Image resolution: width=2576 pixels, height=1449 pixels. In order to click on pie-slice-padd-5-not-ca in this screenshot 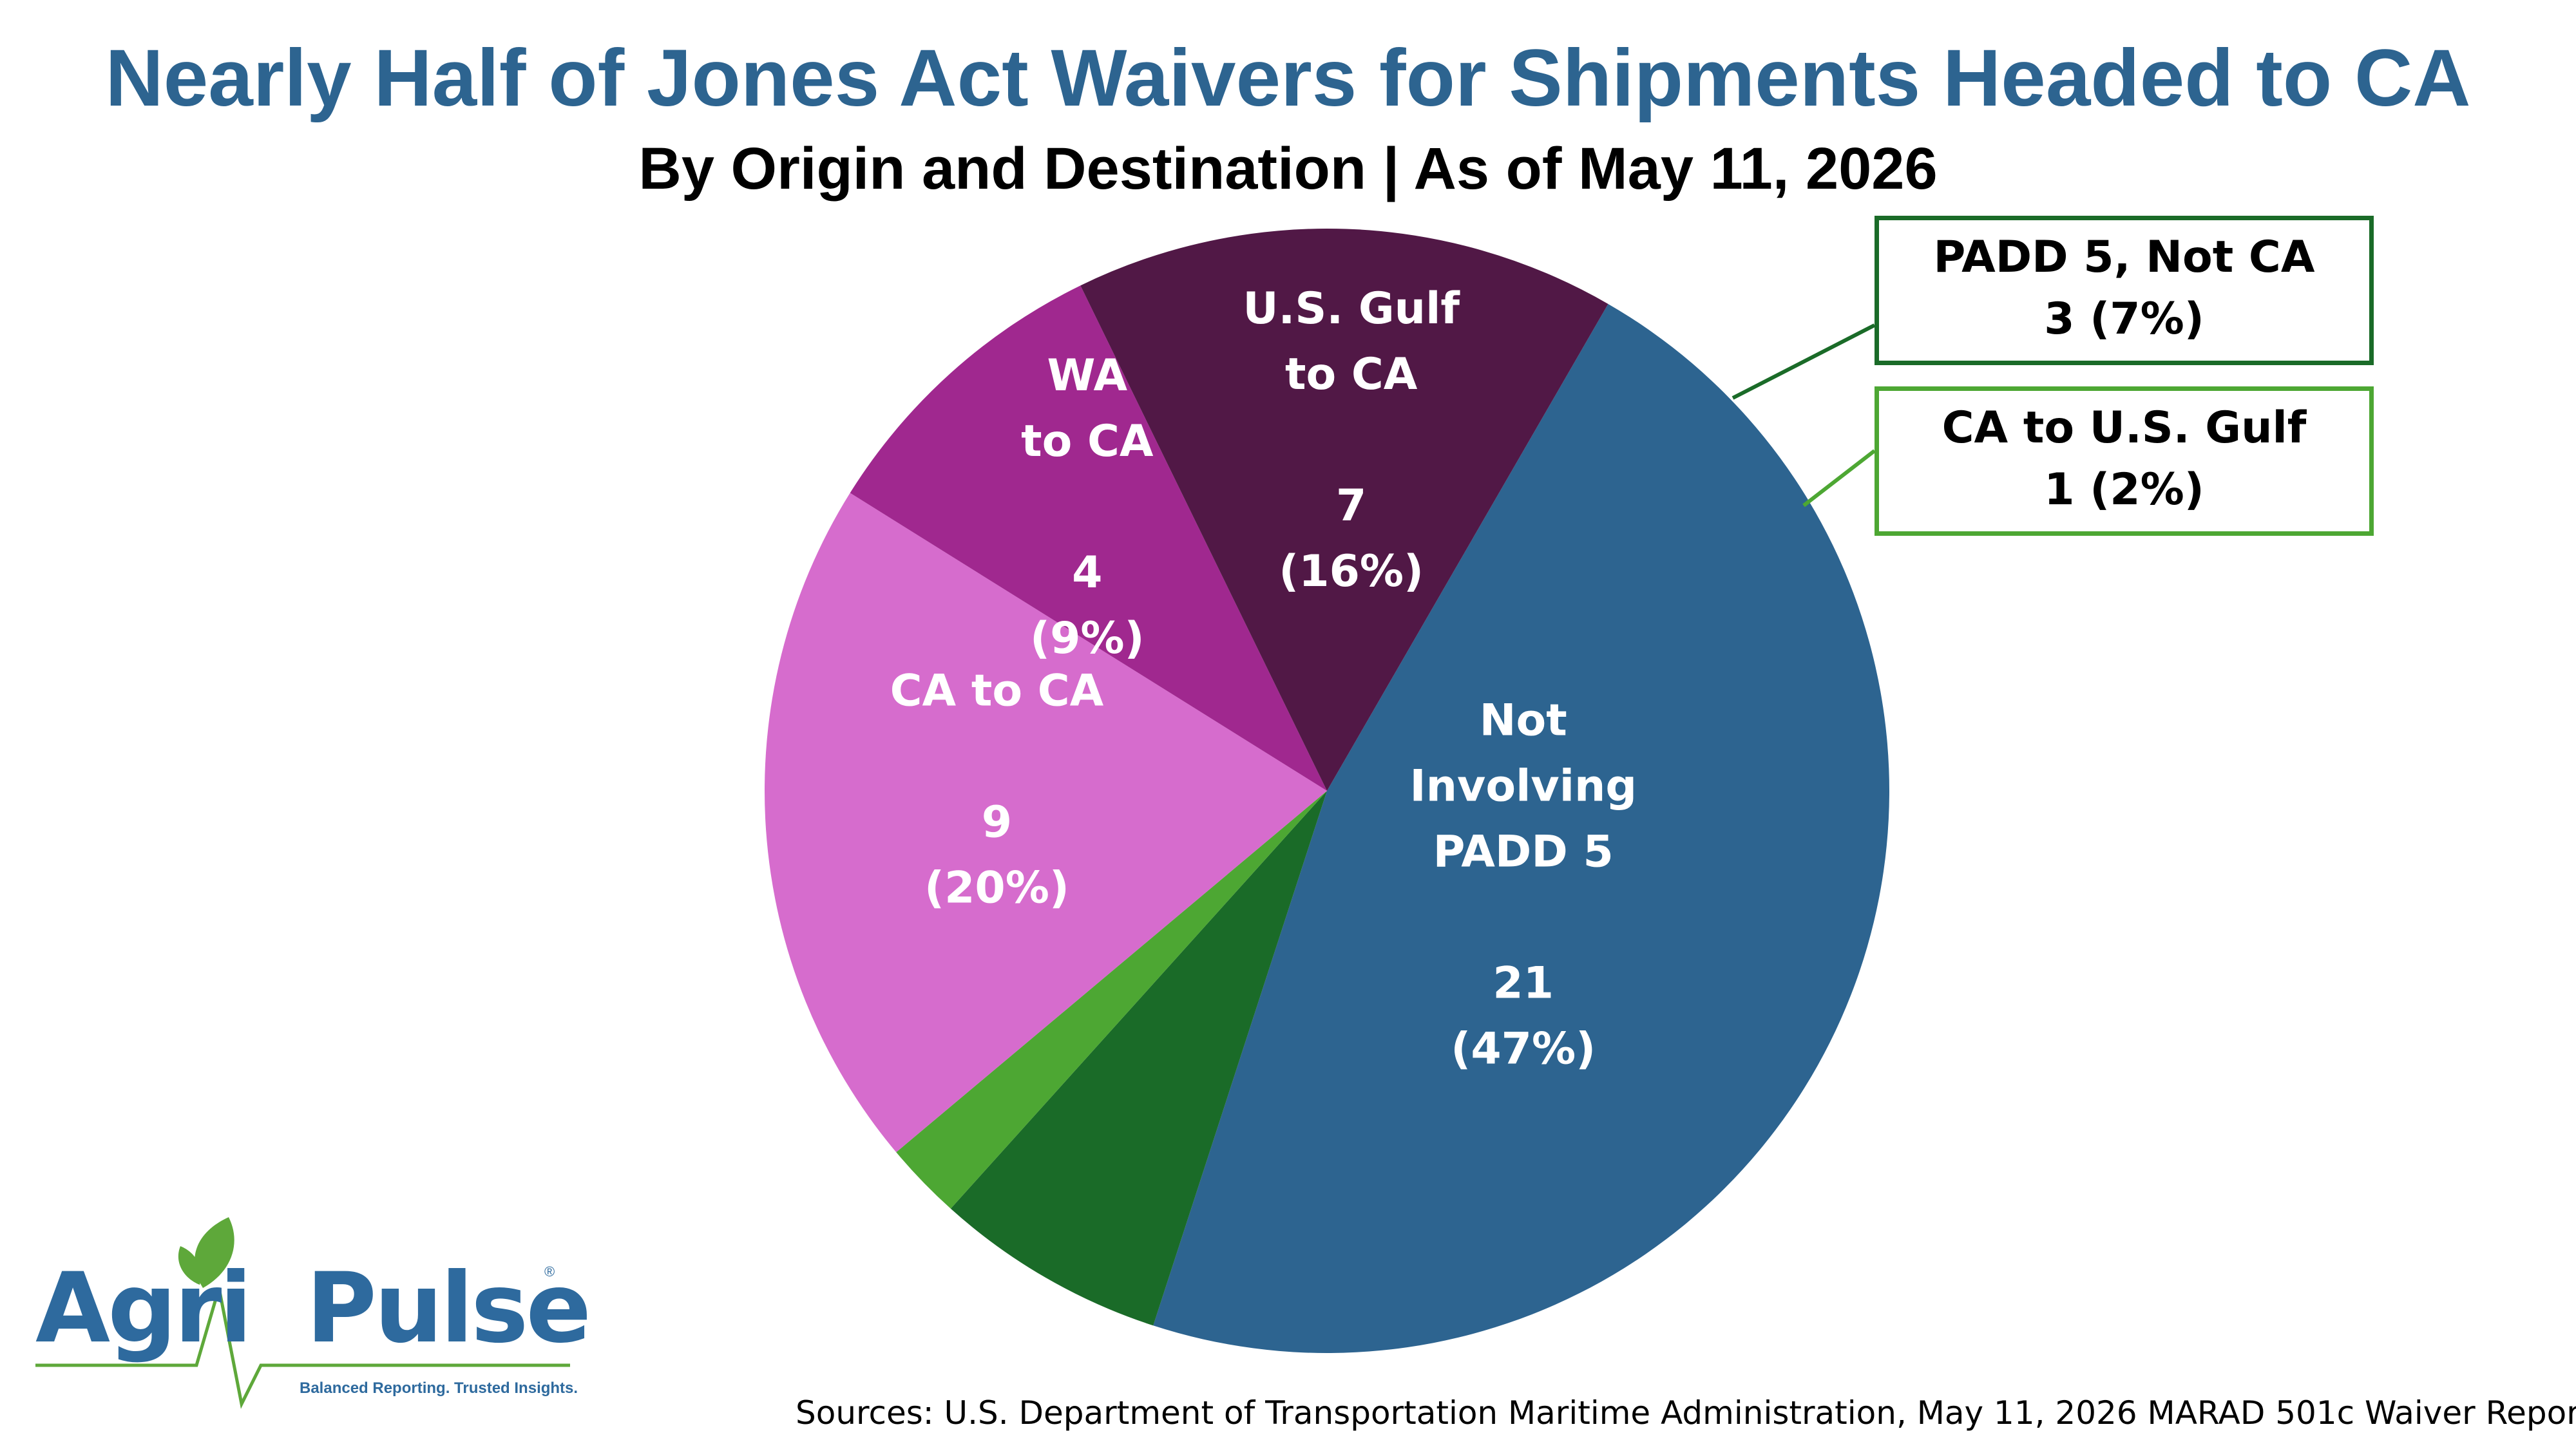, I will do `click(1138, 1059)`.